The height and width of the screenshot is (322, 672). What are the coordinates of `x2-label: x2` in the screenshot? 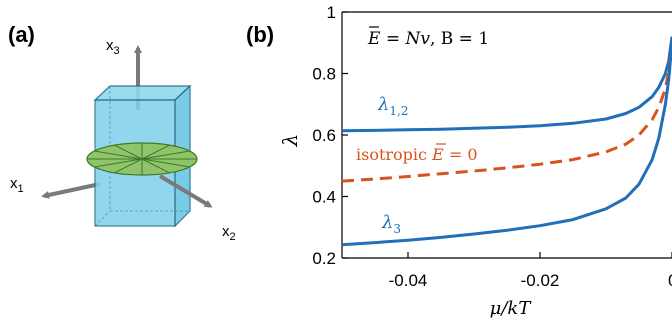 It's located at (229, 233).